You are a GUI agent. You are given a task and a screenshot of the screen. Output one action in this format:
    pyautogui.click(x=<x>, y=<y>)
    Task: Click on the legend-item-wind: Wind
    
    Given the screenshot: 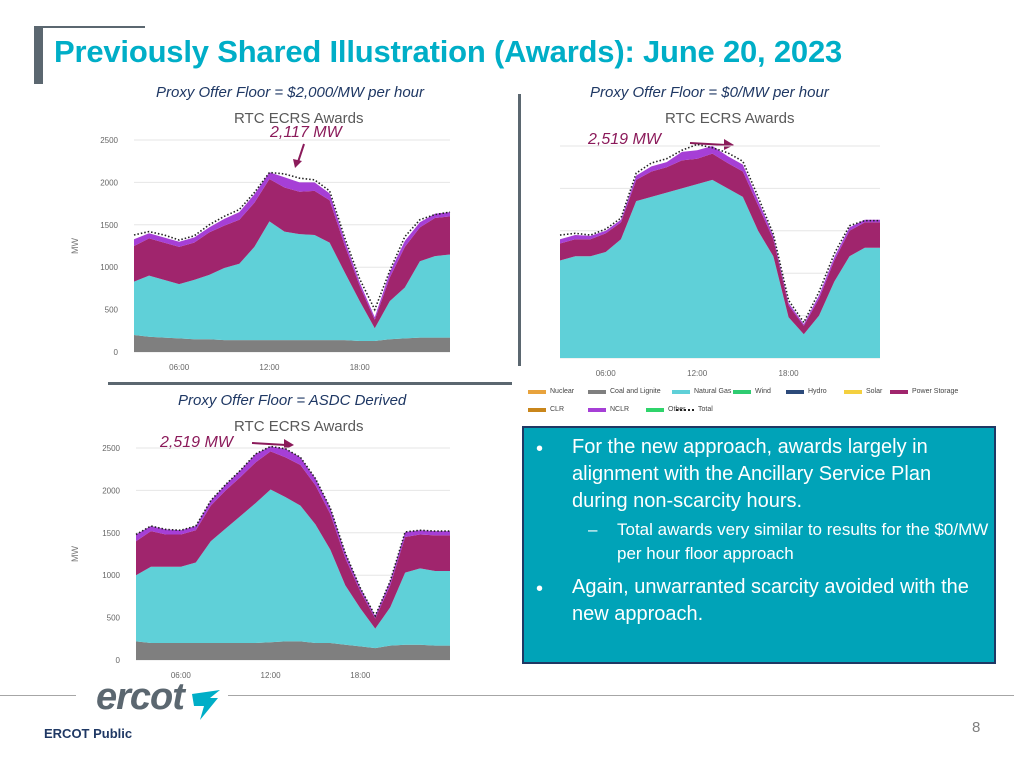 What is the action you would take?
    pyautogui.click(x=752, y=391)
    